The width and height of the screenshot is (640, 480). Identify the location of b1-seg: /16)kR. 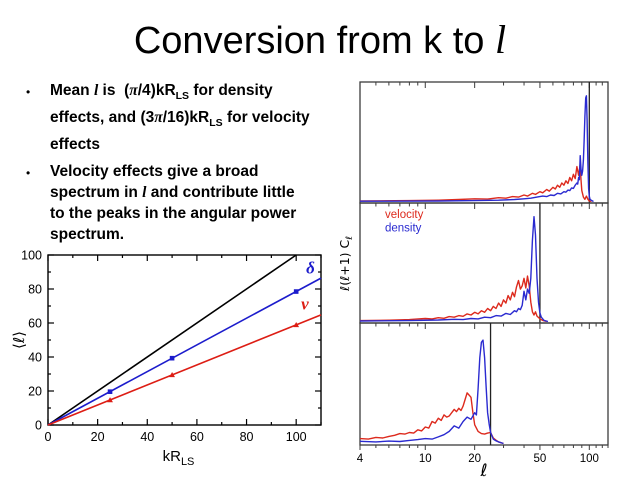
(186, 117).